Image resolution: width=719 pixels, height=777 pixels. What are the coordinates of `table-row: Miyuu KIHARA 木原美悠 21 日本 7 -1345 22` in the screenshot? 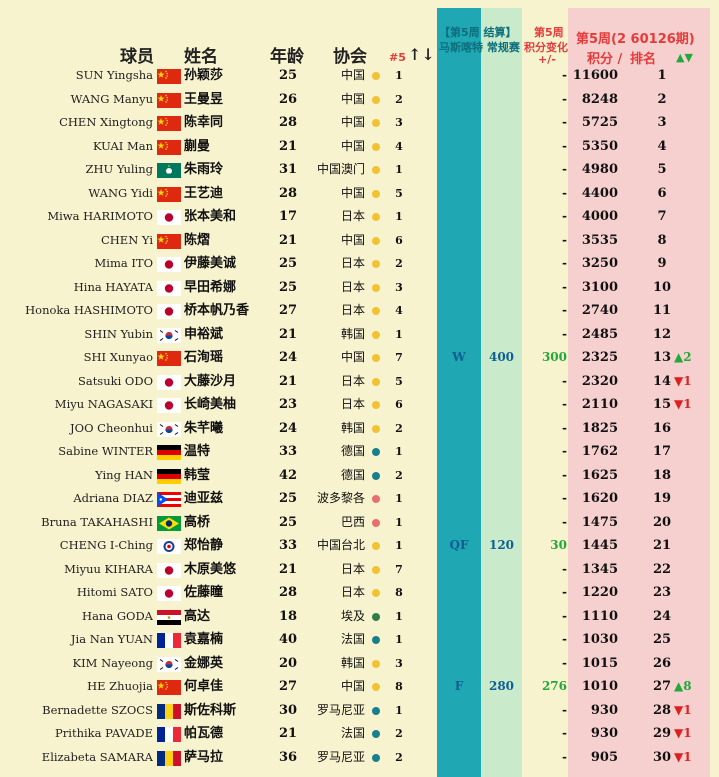 It's located at (359, 570).